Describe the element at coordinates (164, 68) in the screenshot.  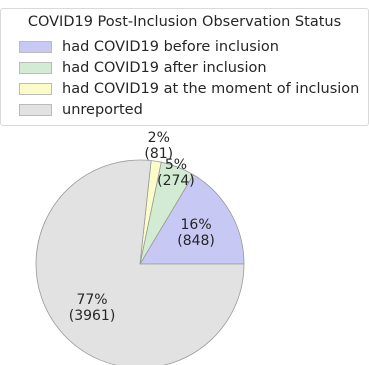
I see `legend-label-after-inclusion: had COVID19 after inclusion` at that location.